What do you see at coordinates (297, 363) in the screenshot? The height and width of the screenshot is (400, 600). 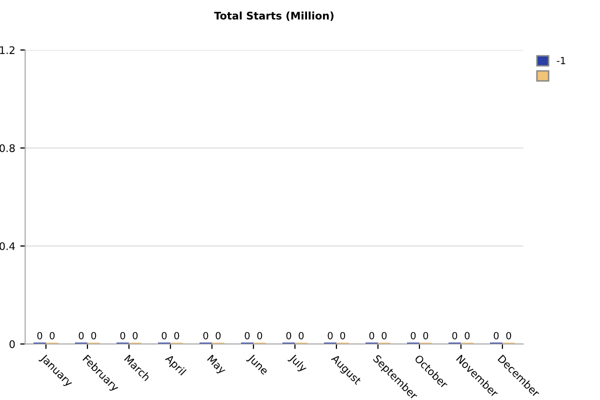 I see `x-tick-label: July` at bounding box center [297, 363].